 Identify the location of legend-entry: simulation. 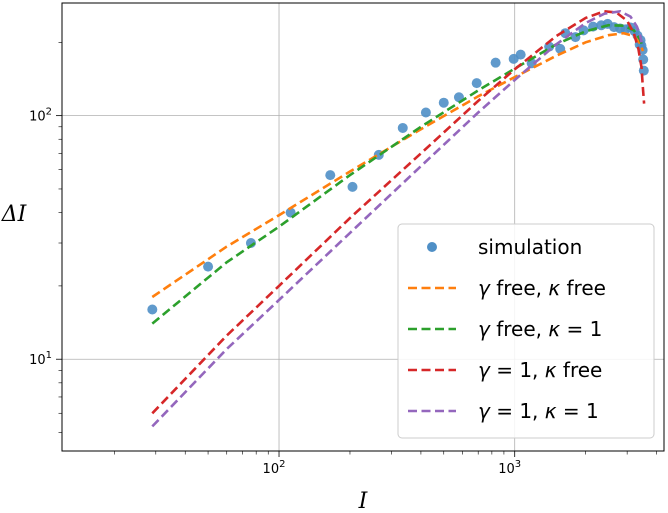
(504, 247).